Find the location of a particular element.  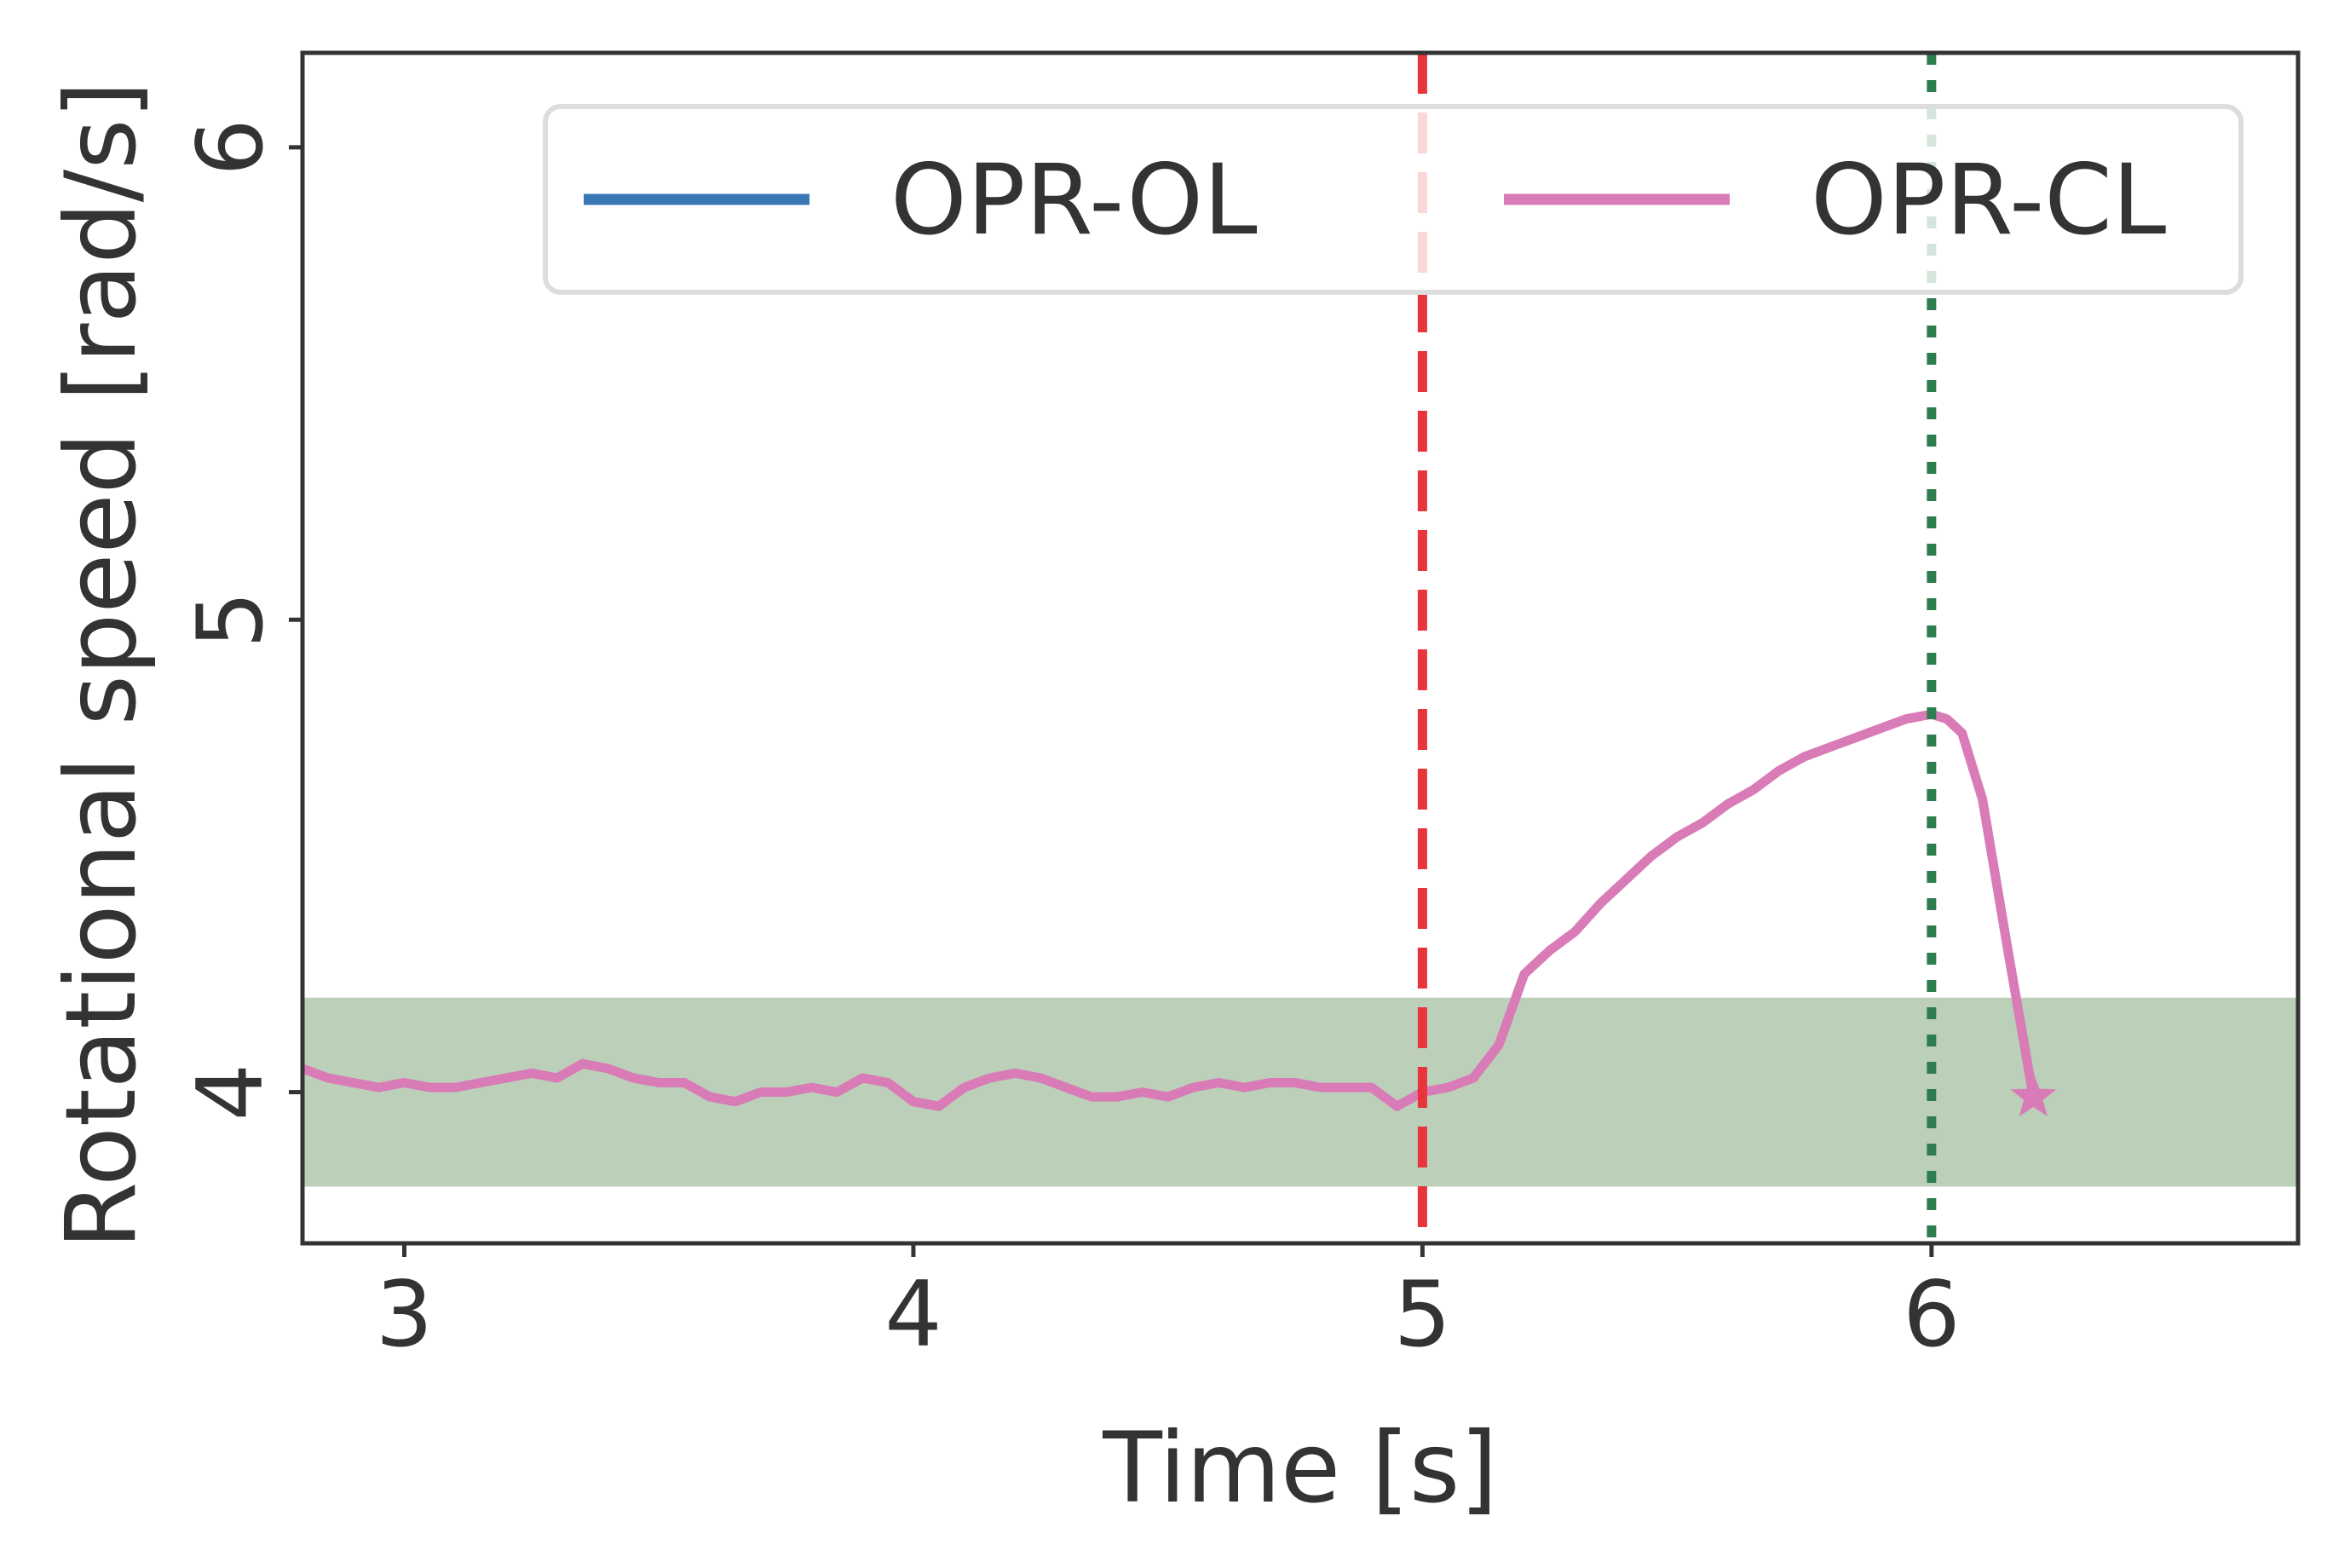

tolerance-band is located at coordinates (1300, 1092).